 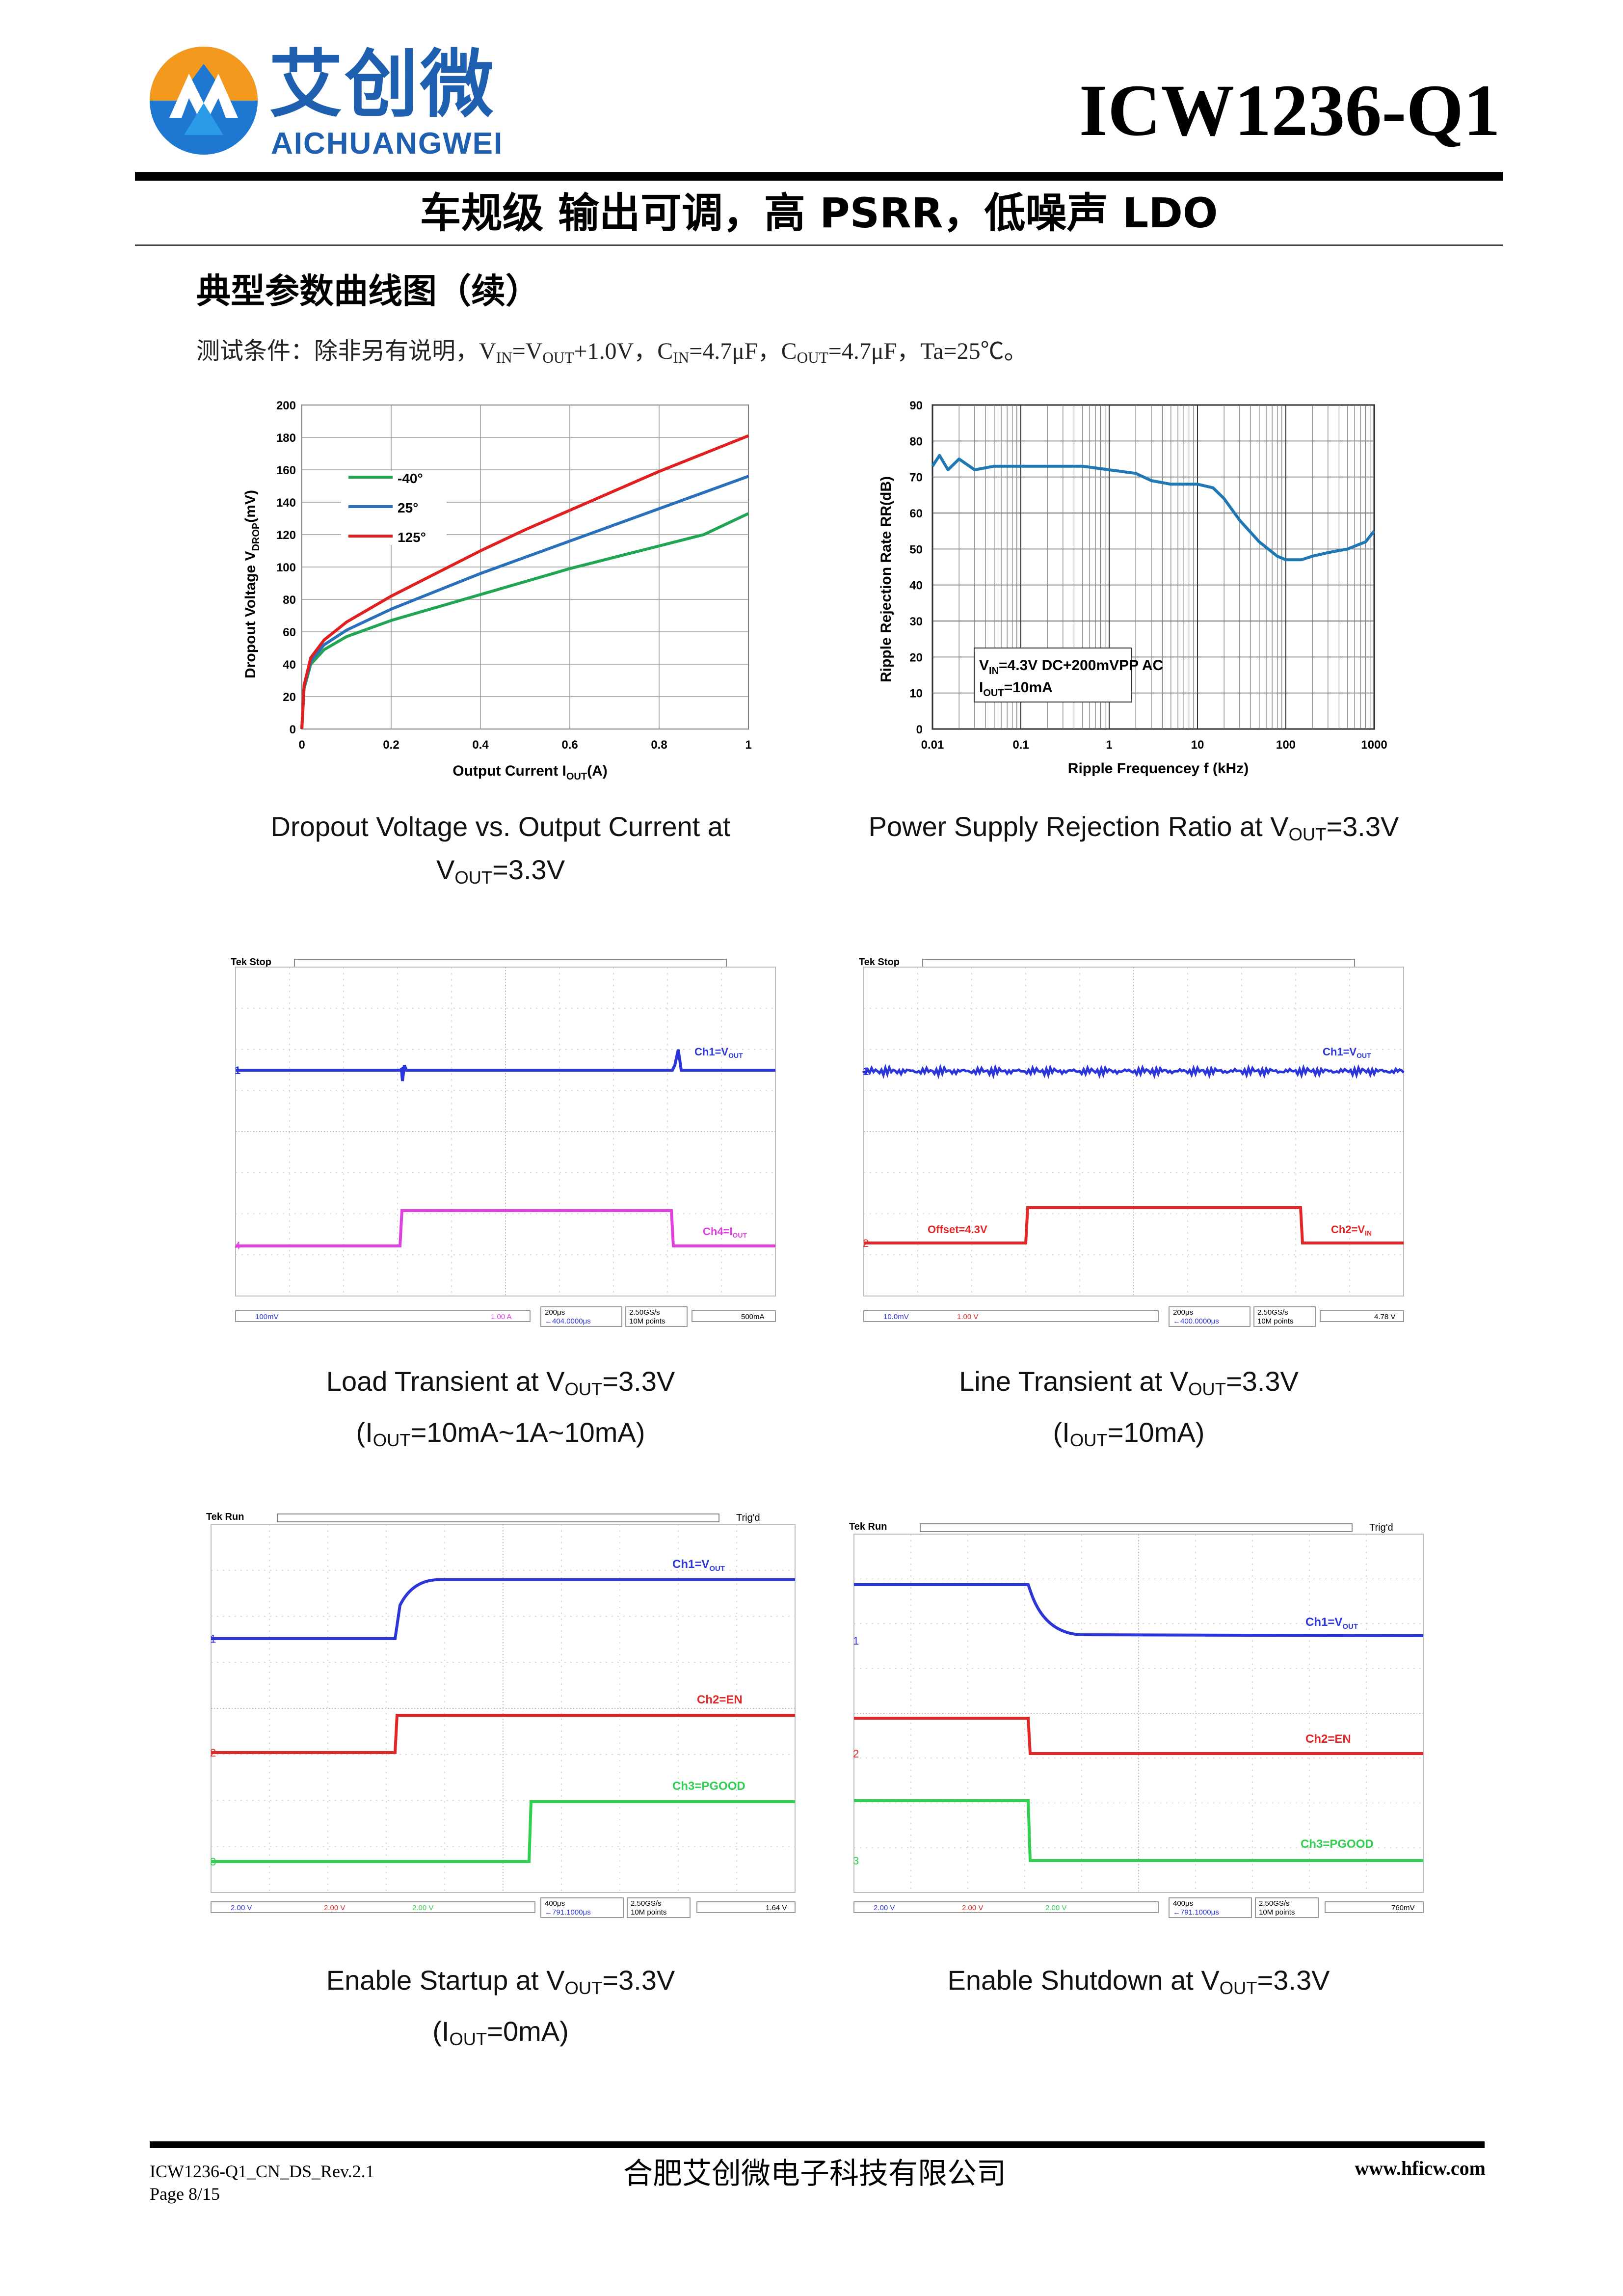 I want to click on esd-ch1-trace, so click(x=1139, y=1610).